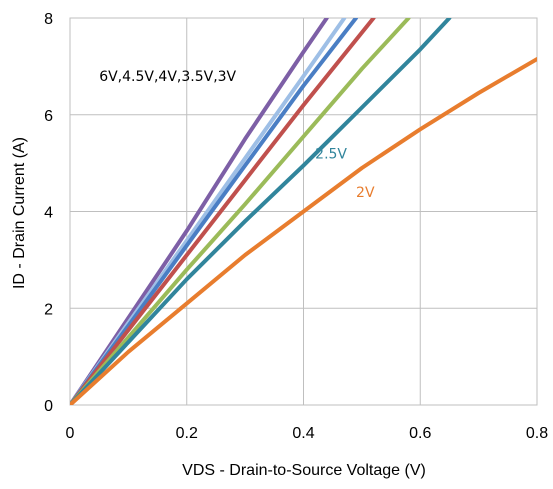  I want to click on x-tick-label: 0.2, so click(187, 433).